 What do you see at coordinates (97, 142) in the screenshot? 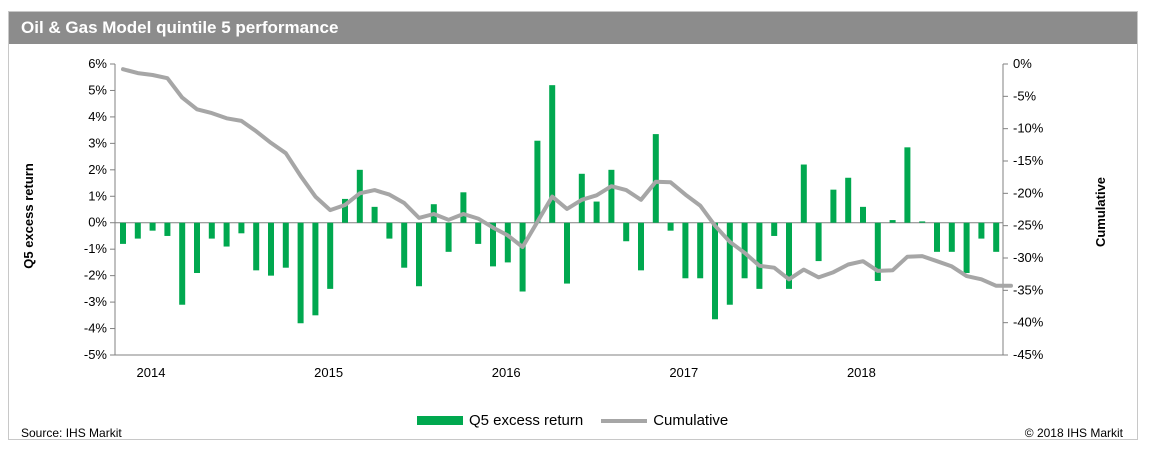
I see `left-tick-label: 3%` at bounding box center [97, 142].